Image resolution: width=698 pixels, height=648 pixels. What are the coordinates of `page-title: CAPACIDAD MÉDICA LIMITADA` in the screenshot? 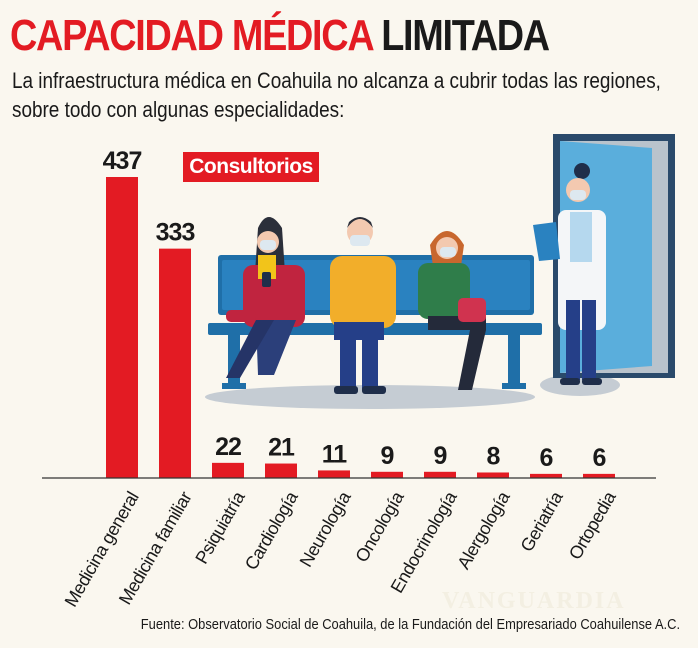 It's located at (280, 36).